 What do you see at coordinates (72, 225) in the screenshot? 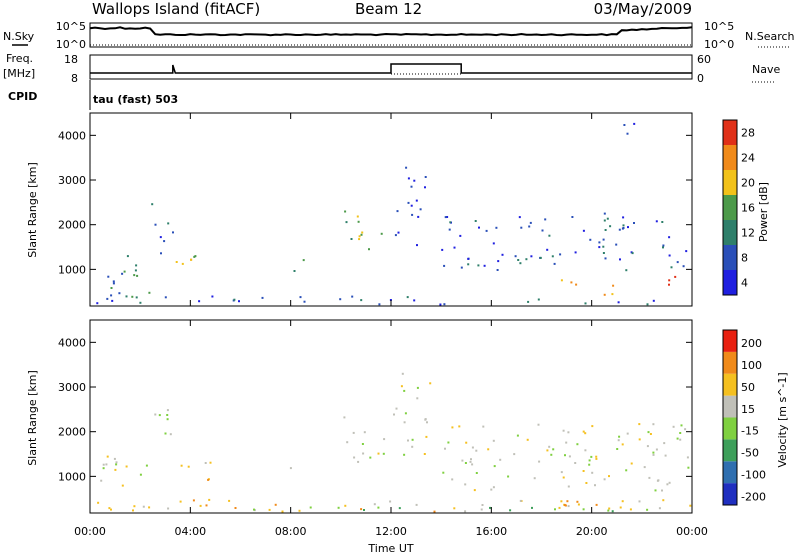
I see `y-tick-label: 2000` at bounding box center [72, 225].